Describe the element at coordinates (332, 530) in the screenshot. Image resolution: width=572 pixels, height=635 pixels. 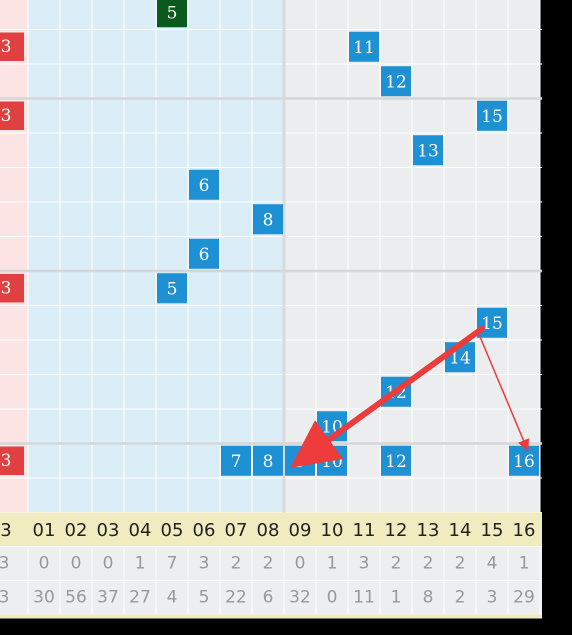
I see `column-header: 10` at that location.